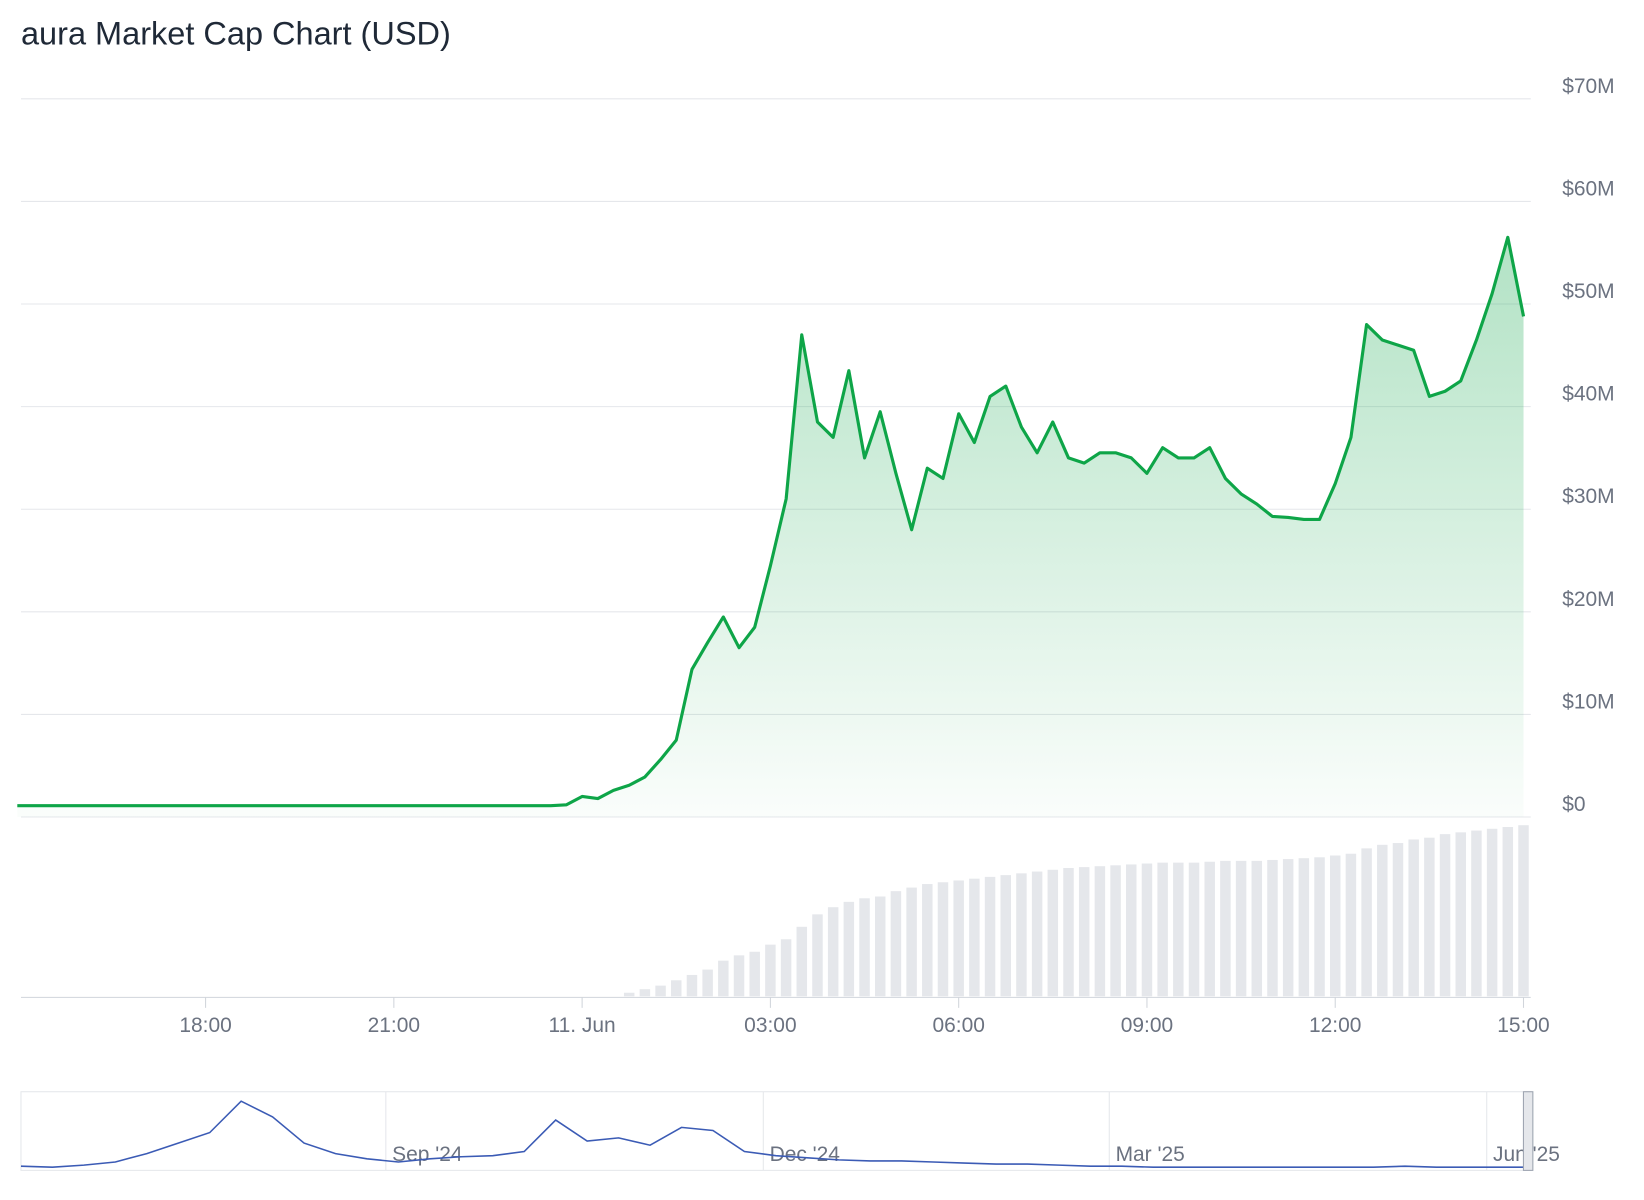 This screenshot has width=1644, height=1200. What do you see at coordinates (805, 1154) in the screenshot?
I see `navigator-label: Dec '24` at bounding box center [805, 1154].